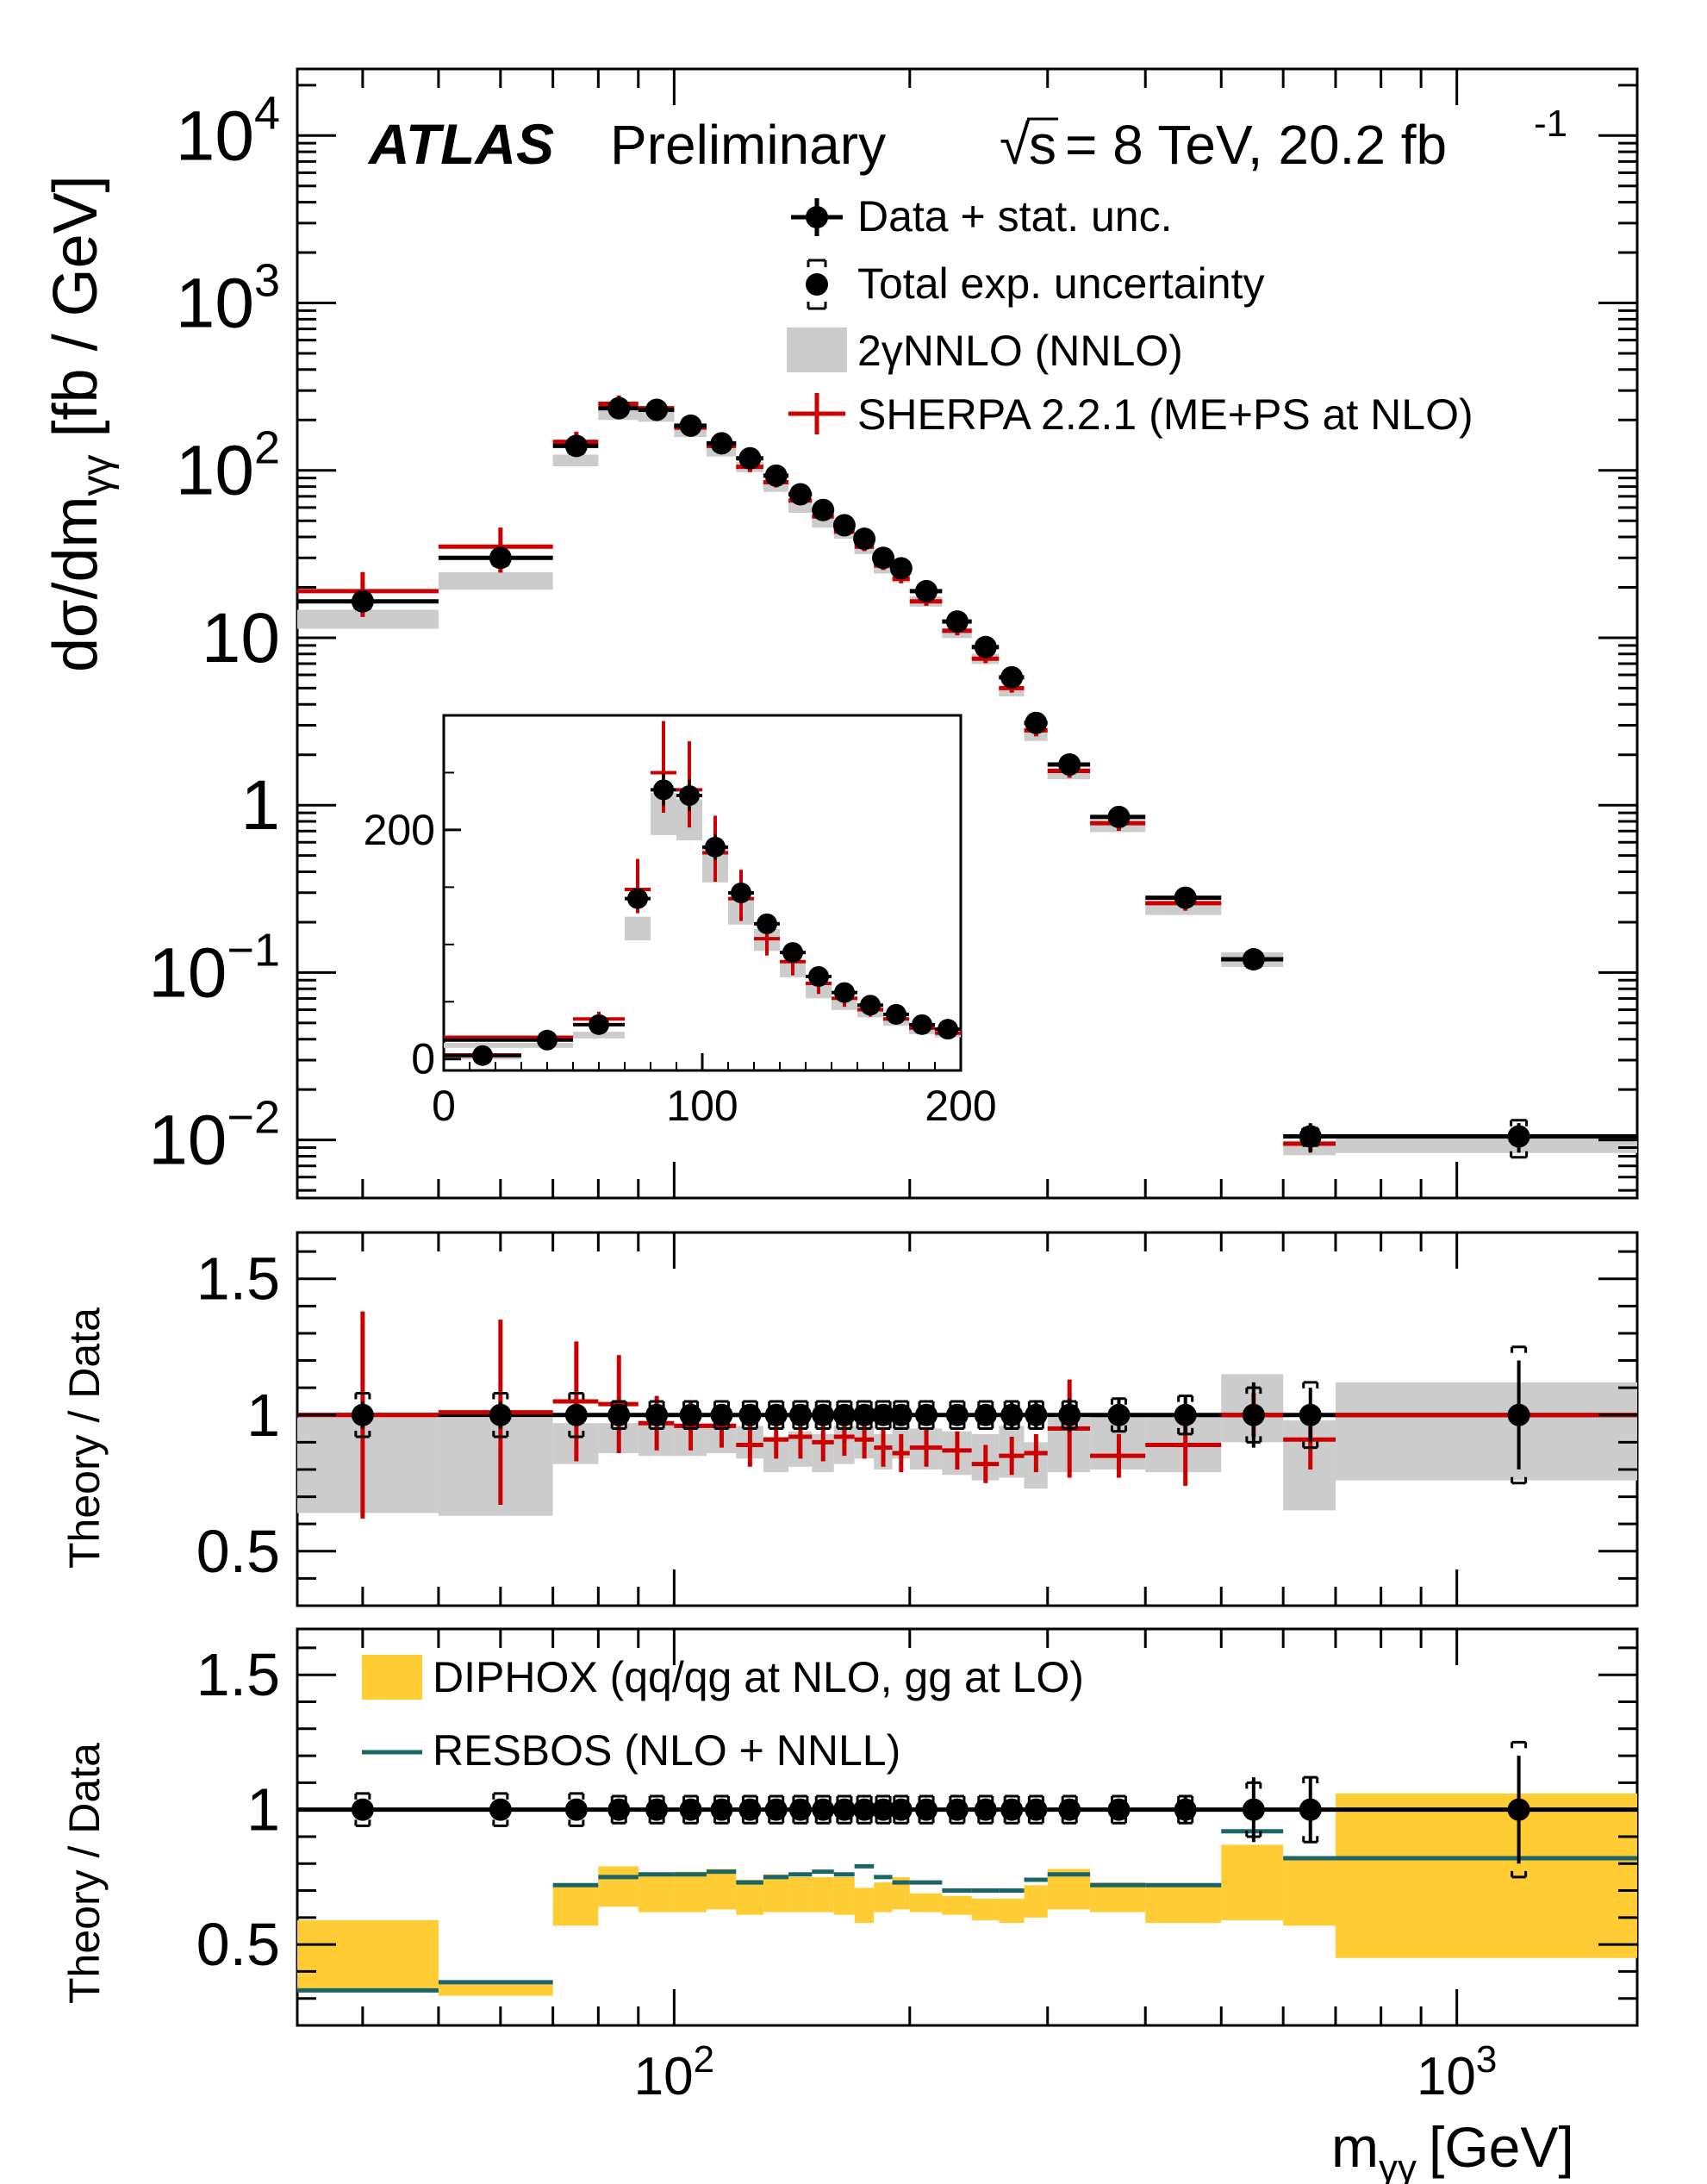 This screenshot has height=2184, width=1707. Describe the element at coordinates (228, 131) in the screenshot. I see `main-y-tick-label: 10⁴` at that location.